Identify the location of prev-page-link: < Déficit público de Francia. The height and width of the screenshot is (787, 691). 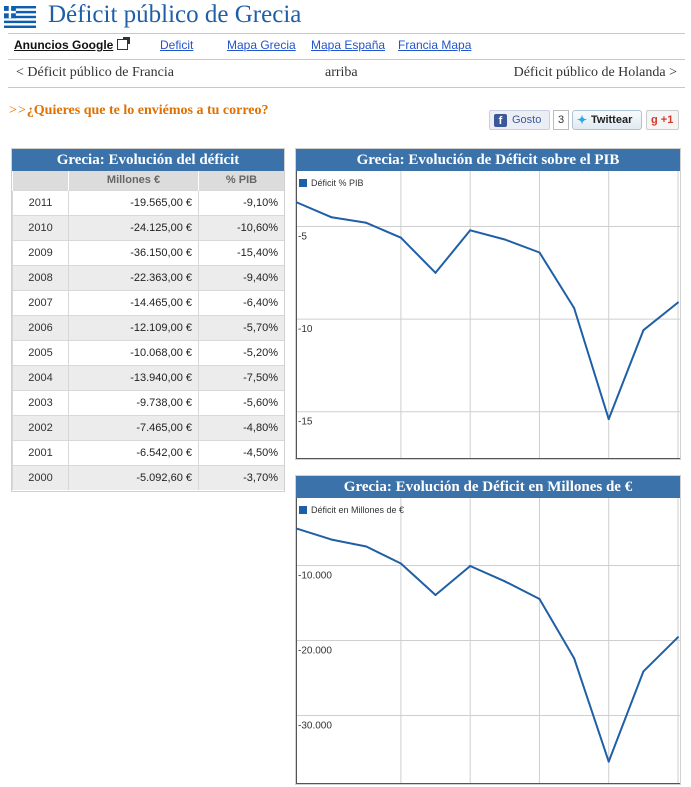
(95, 72).